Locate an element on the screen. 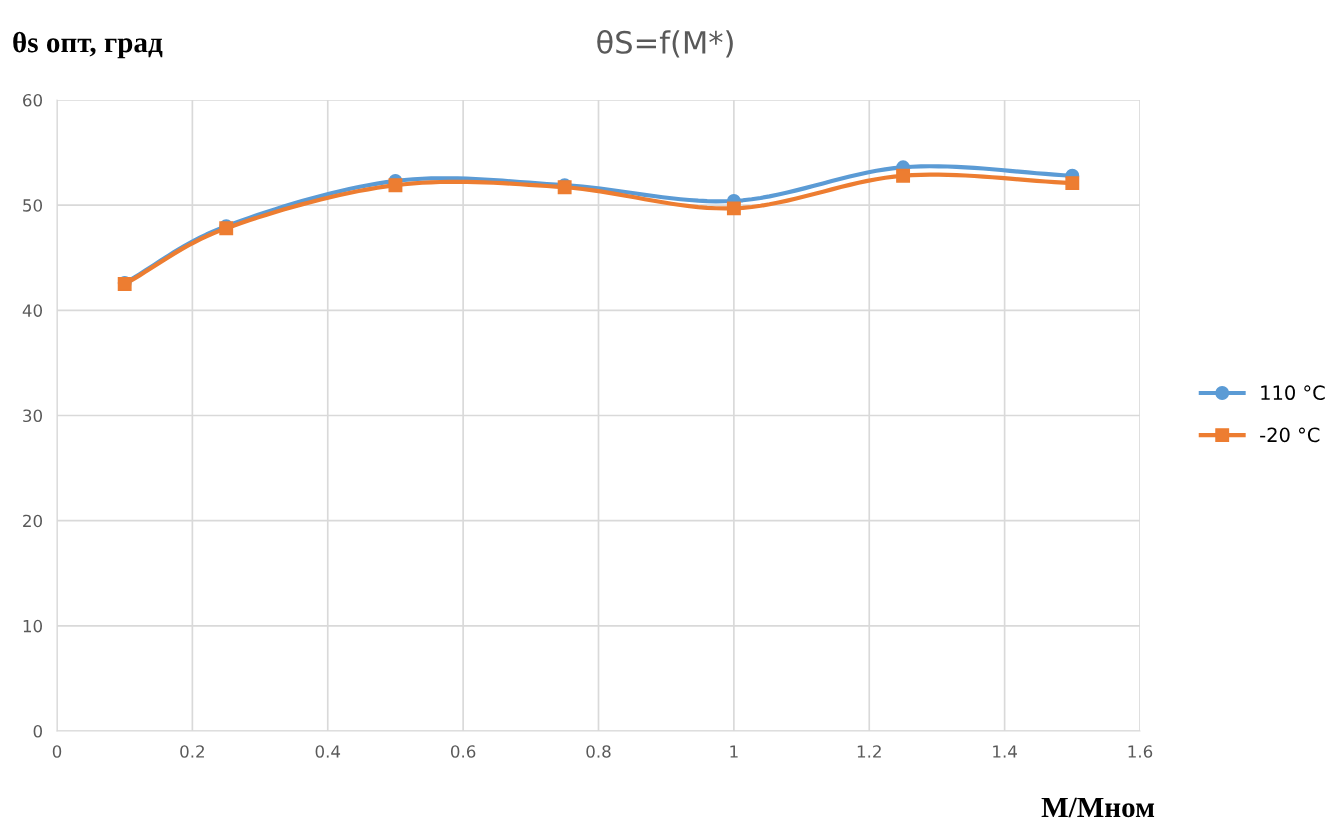 Image resolution: width=1331 pixels, height=826 pixels. y-tick-label: 40 is located at coordinates (32, 310).